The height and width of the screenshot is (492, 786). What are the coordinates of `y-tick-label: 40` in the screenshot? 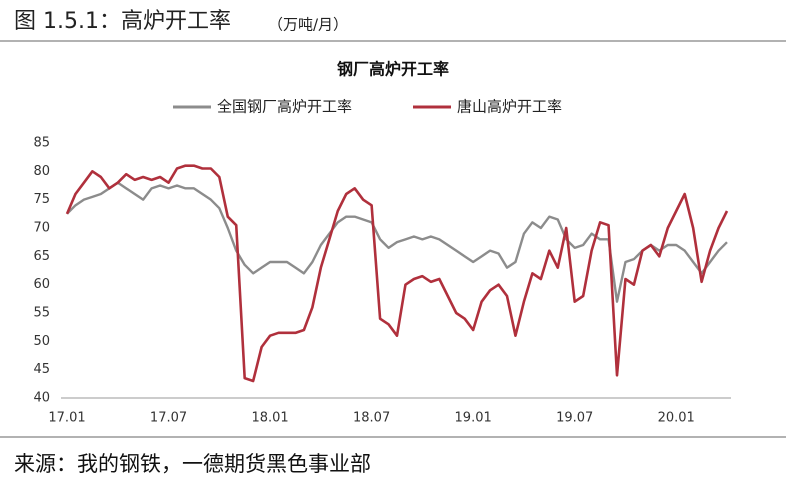 It's located at (41, 398).